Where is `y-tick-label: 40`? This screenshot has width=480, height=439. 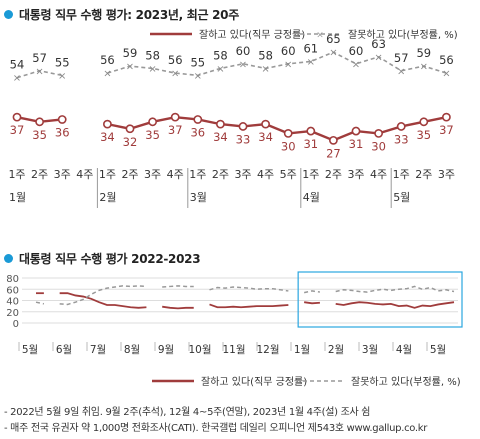 y-tick-label: 40 is located at coordinates (12, 302).